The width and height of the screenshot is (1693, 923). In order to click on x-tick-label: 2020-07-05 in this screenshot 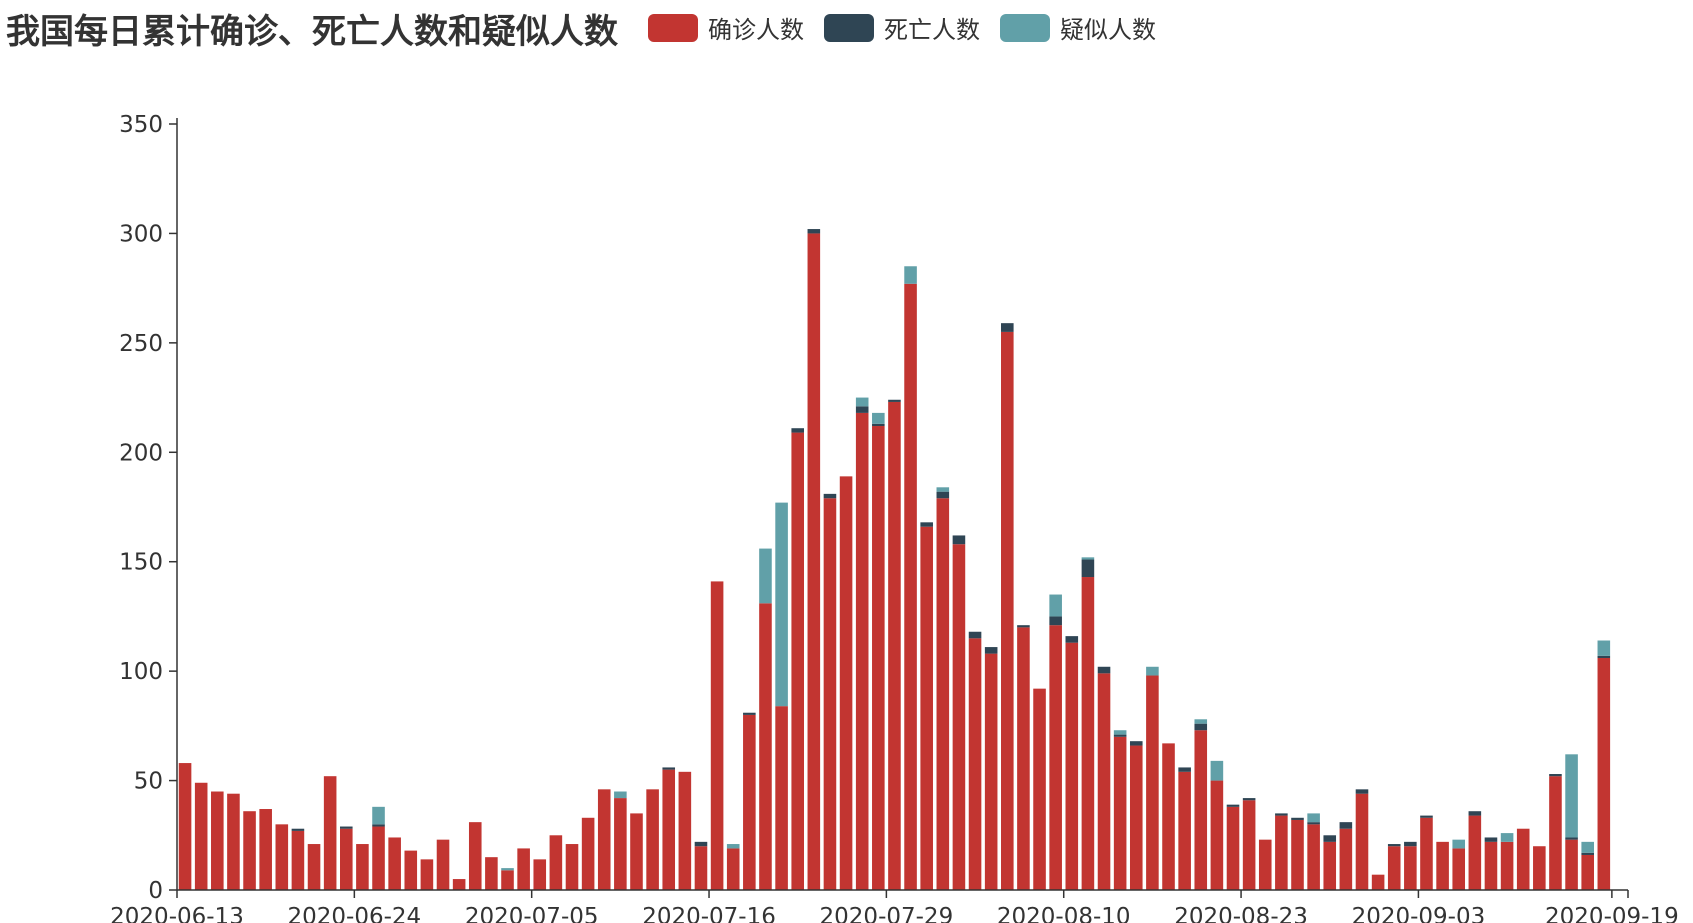, I will do `click(532, 913)`.